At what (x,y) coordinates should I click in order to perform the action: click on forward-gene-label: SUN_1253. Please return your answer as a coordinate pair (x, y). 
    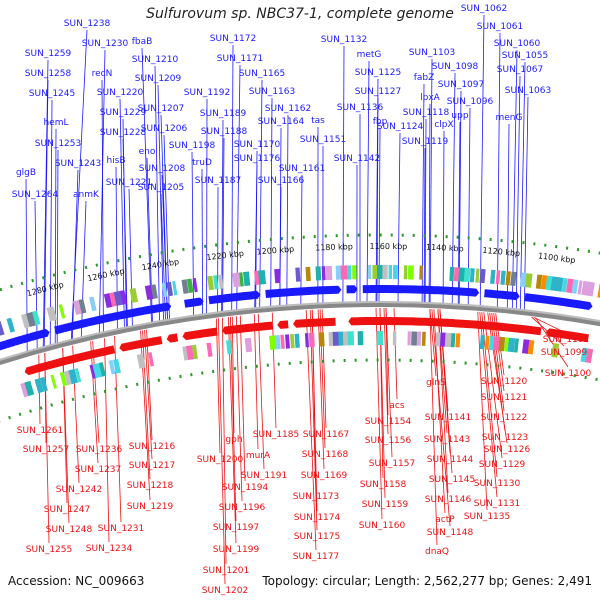
    Looking at the image, I should click on (58, 144).